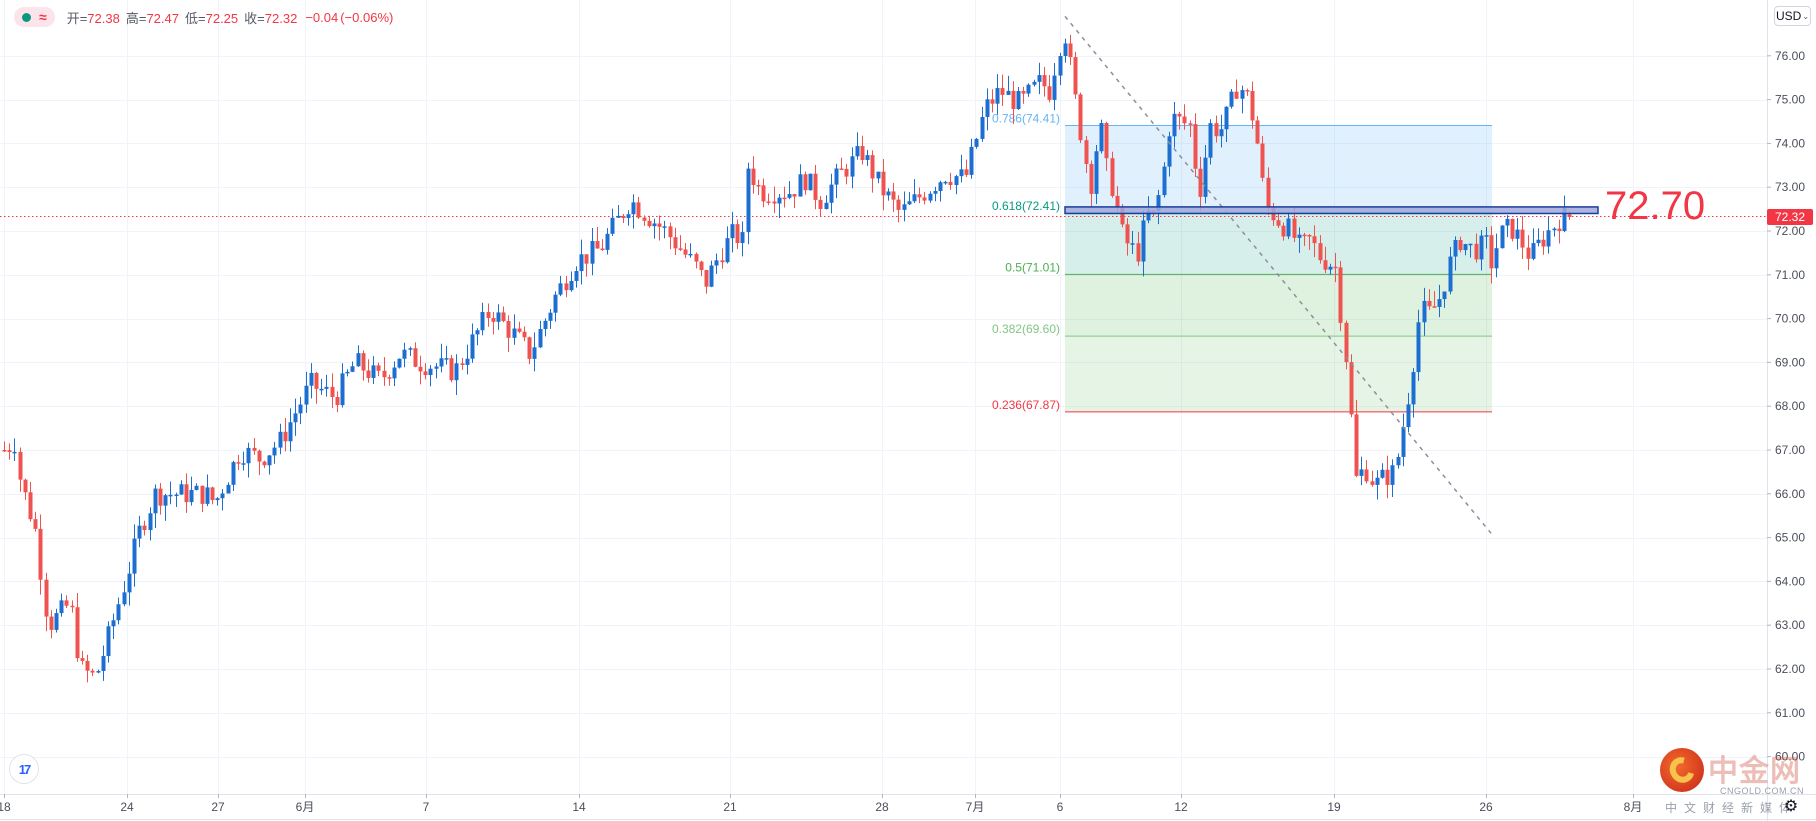  I want to click on high-label: 高, so click(132, 18).